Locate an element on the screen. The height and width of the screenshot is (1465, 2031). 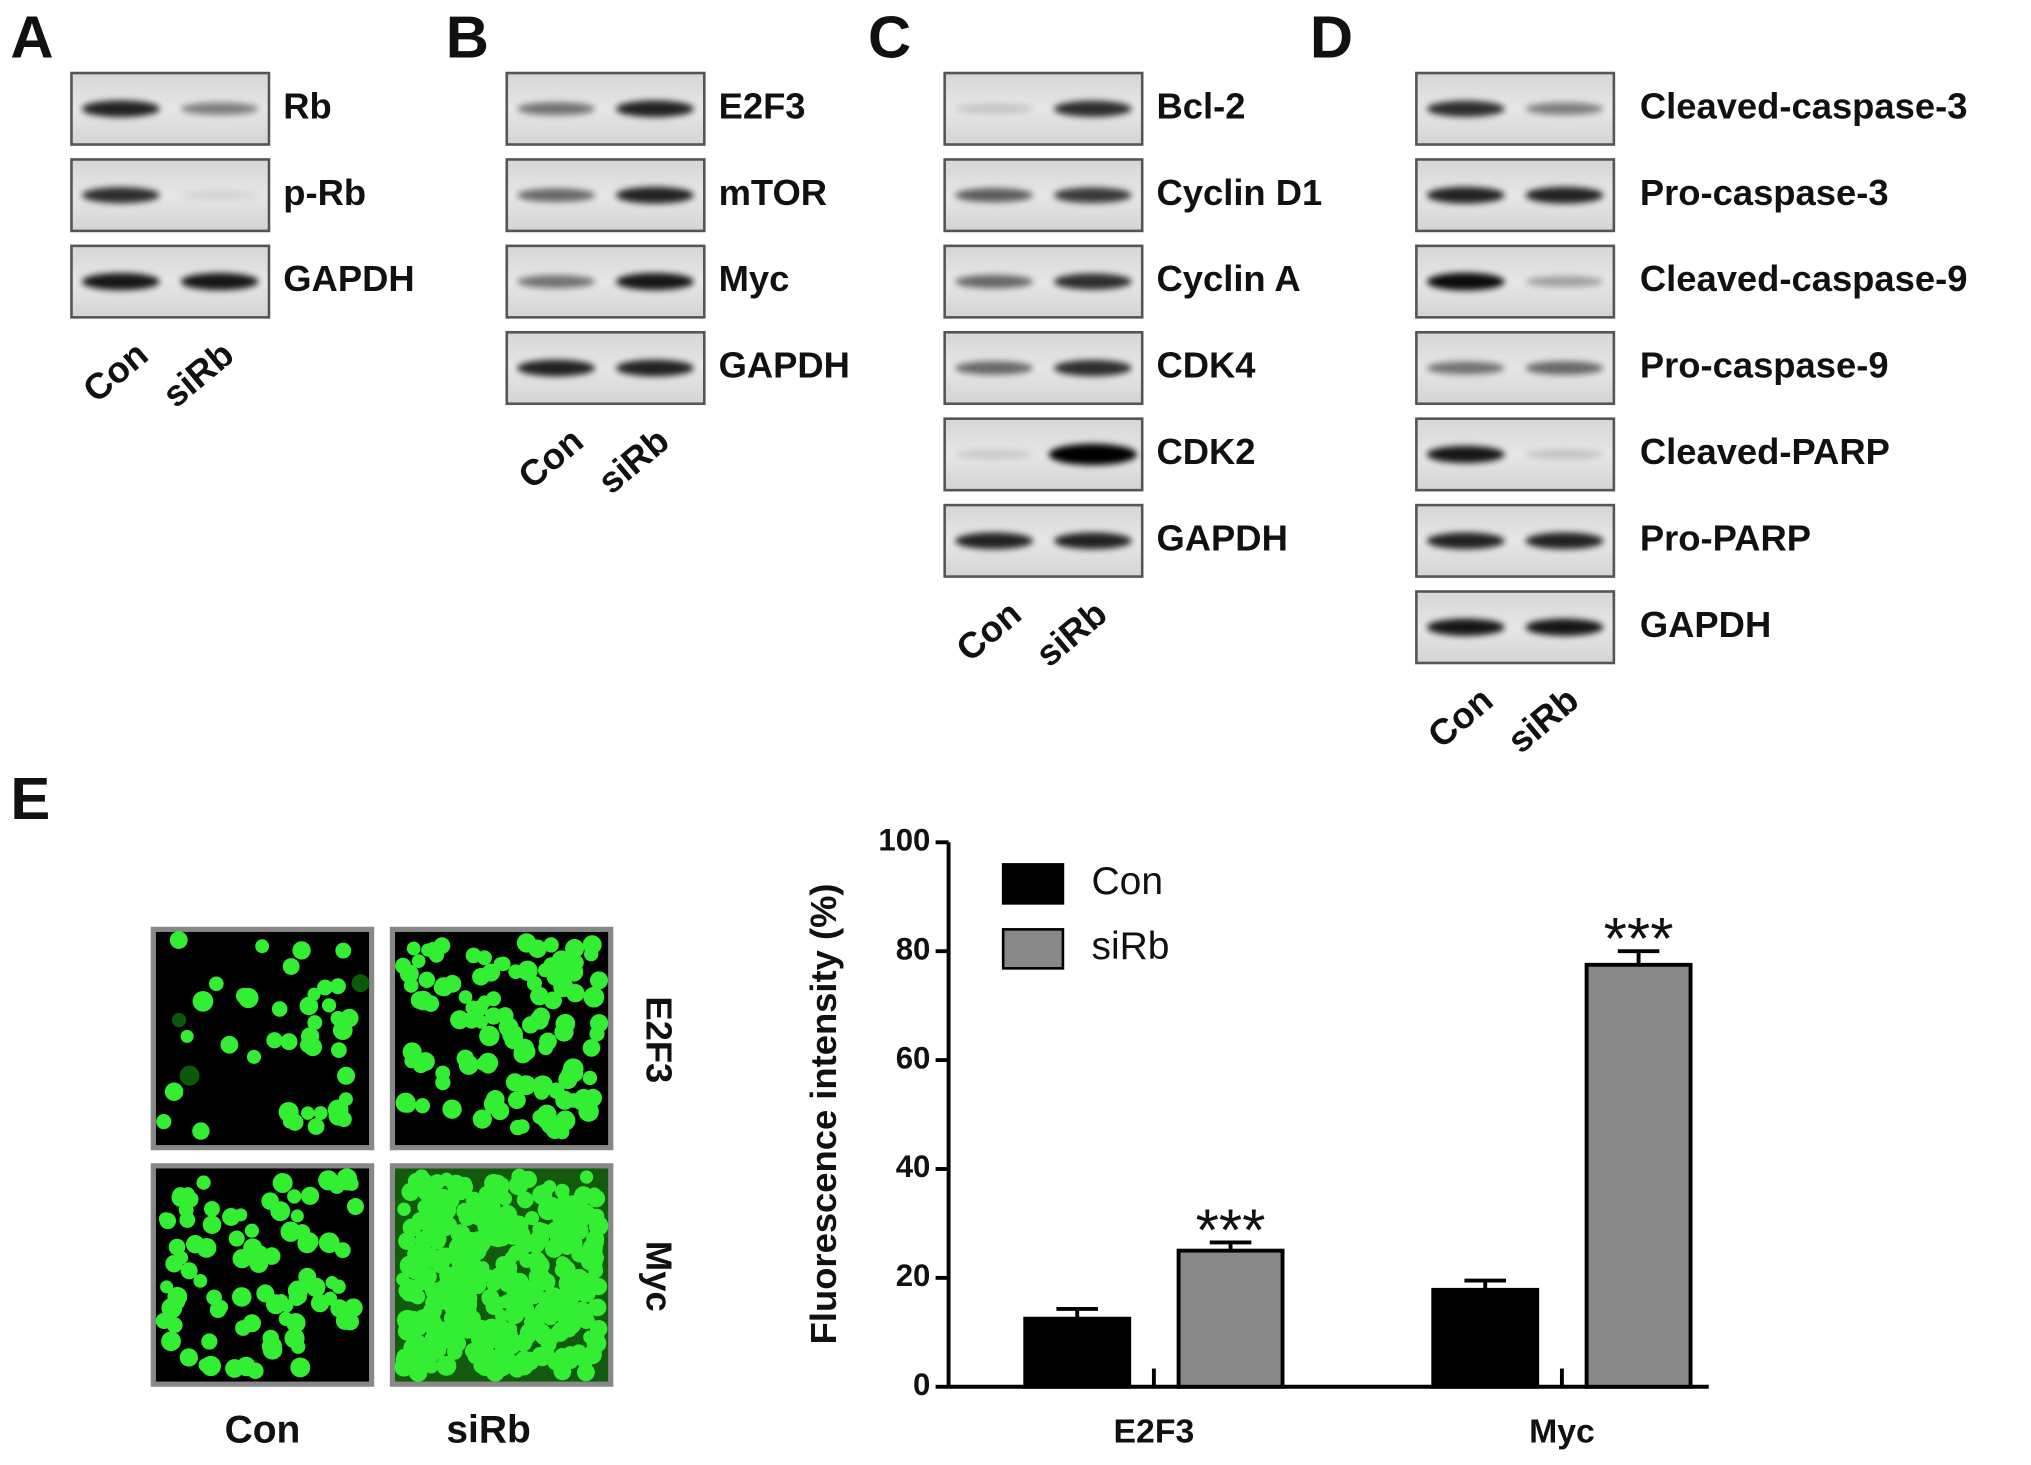
legend-label: siRb is located at coordinates (1131, 946).